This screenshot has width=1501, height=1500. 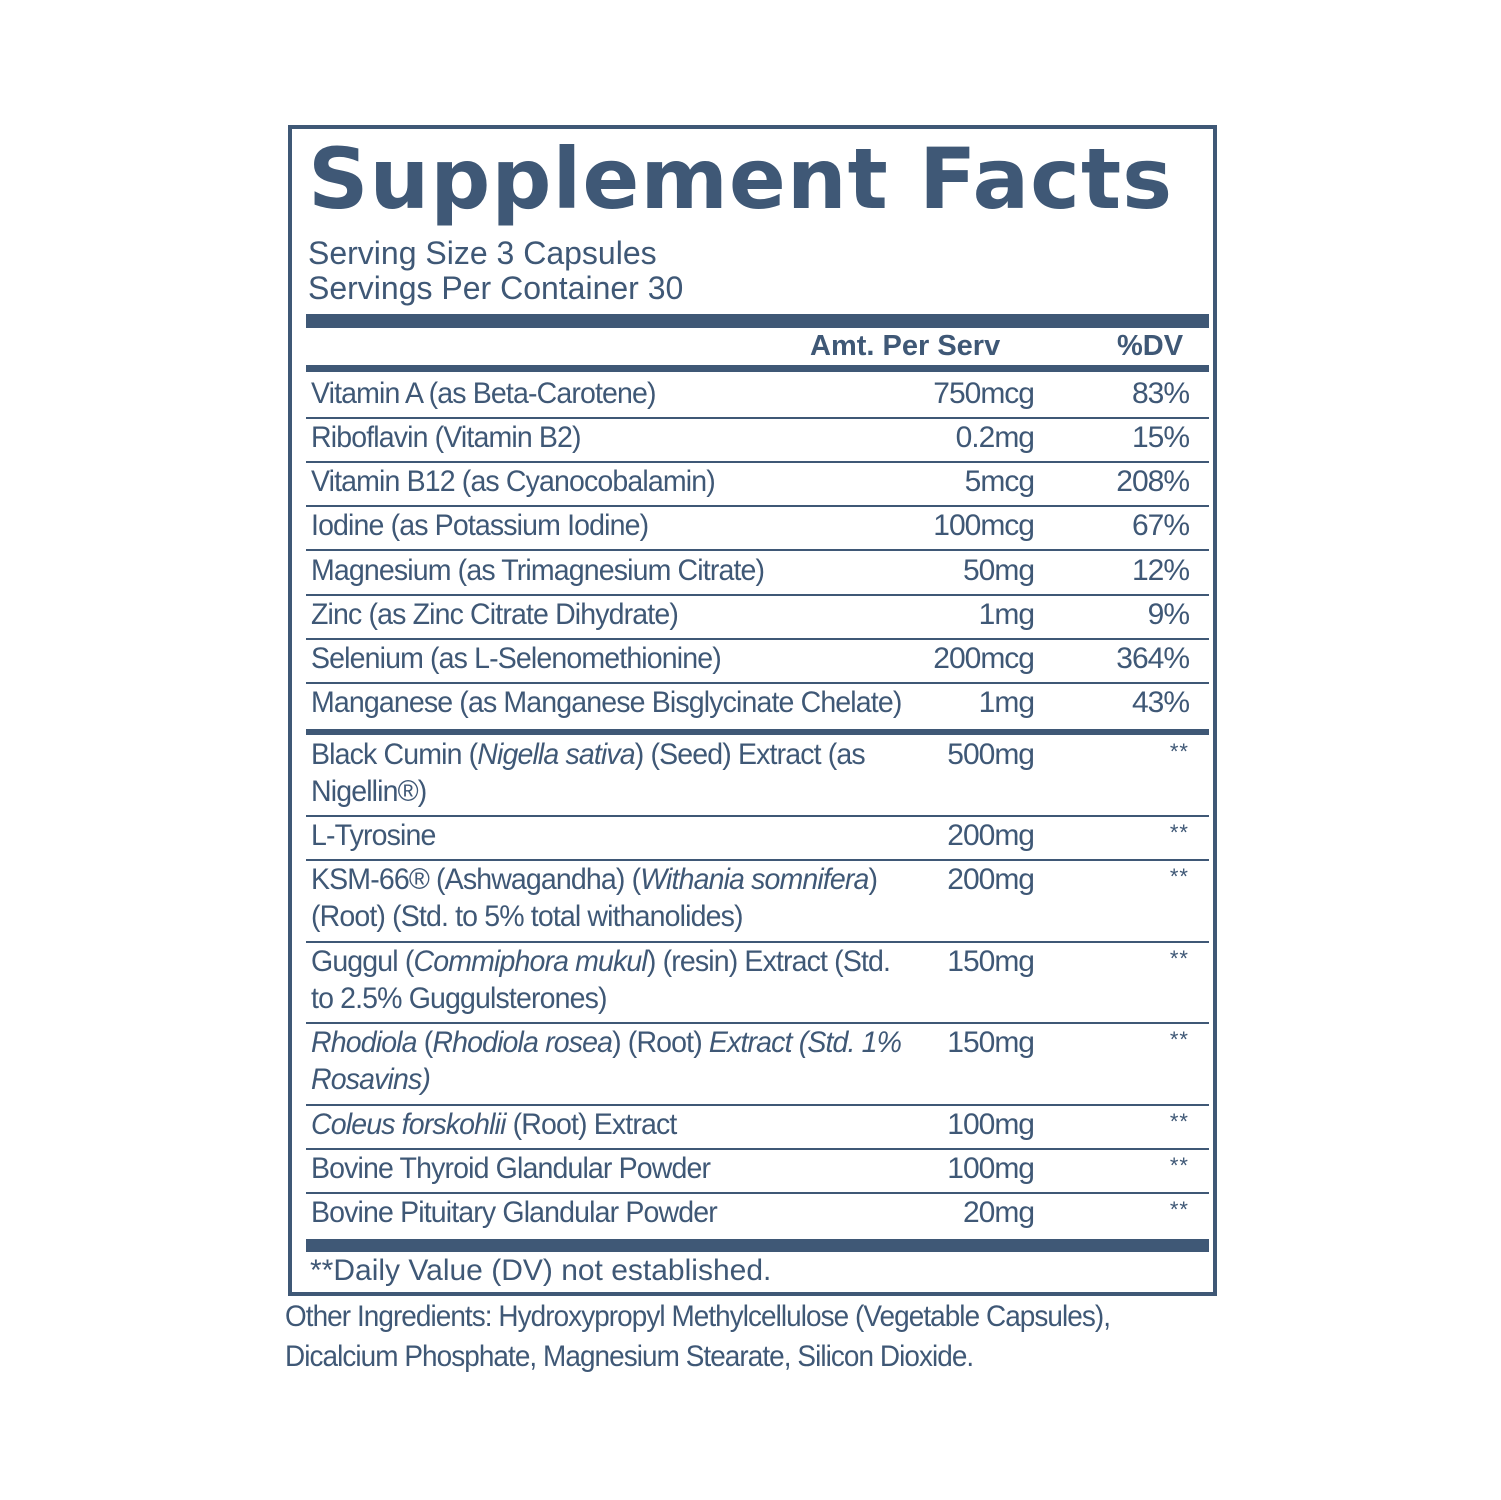 I want to click on nutrient-dv: 67%, so click(x=1160, y=525).